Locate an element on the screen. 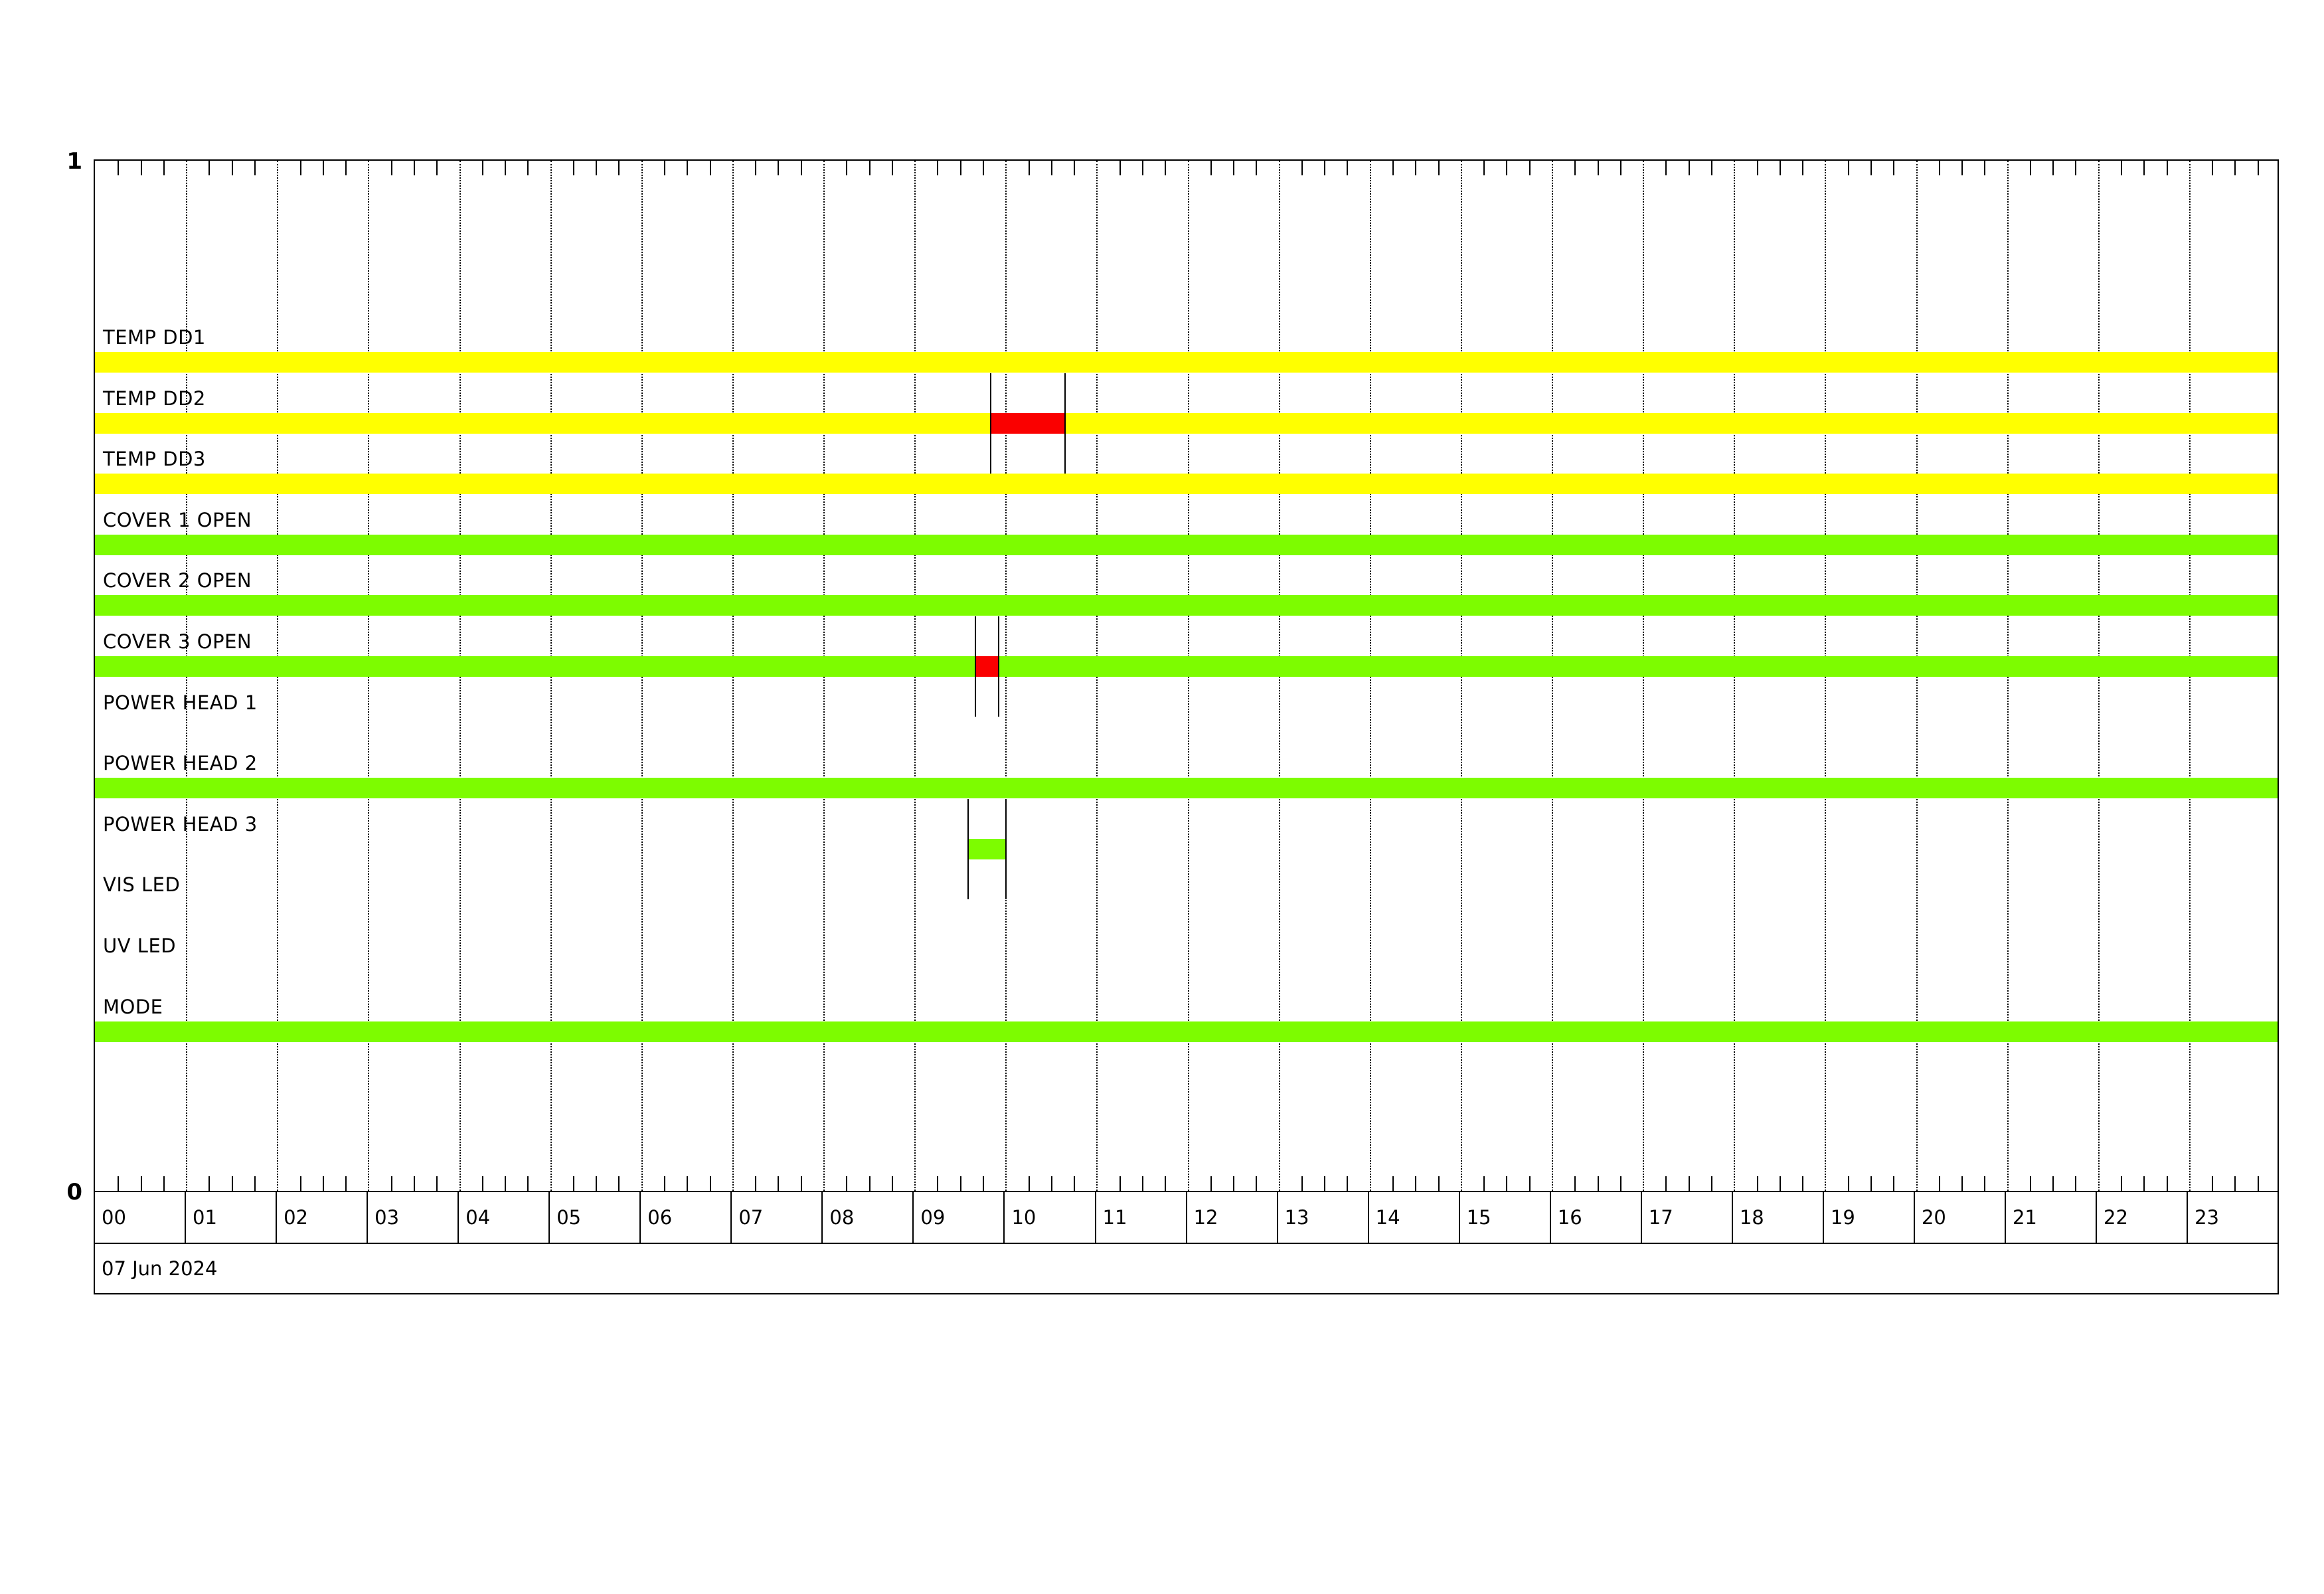  hour-cell-22: 22 is located at coordinates (2143, 1217).